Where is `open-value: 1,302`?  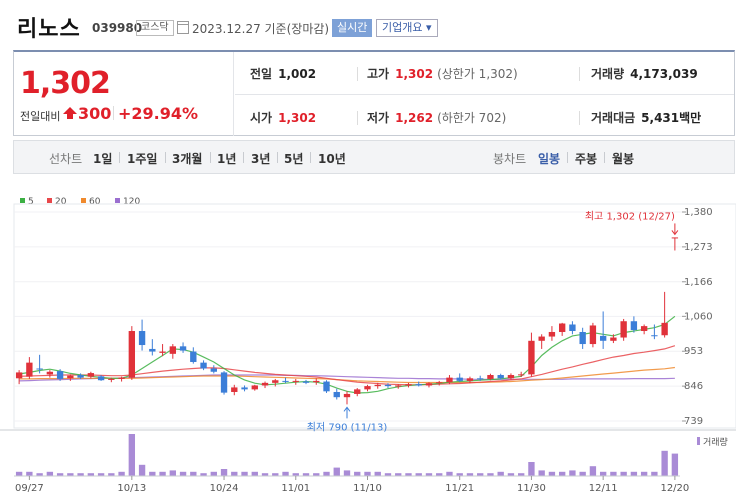 open-value: 1,302 is located at coordinates (297, 118).